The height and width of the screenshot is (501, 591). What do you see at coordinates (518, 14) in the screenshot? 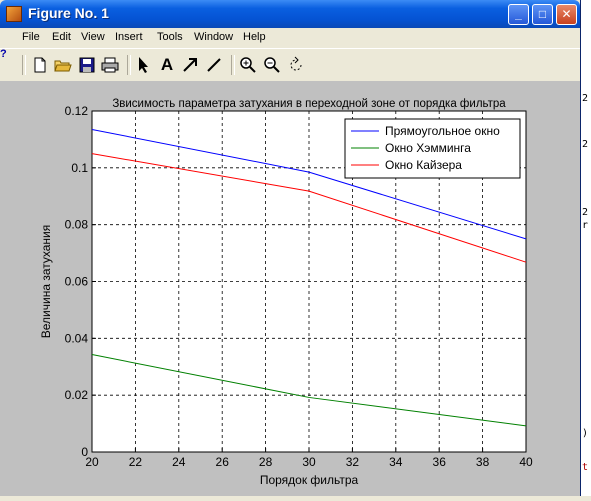
I see `minimize-button: _` at bounding box center [518, 14].